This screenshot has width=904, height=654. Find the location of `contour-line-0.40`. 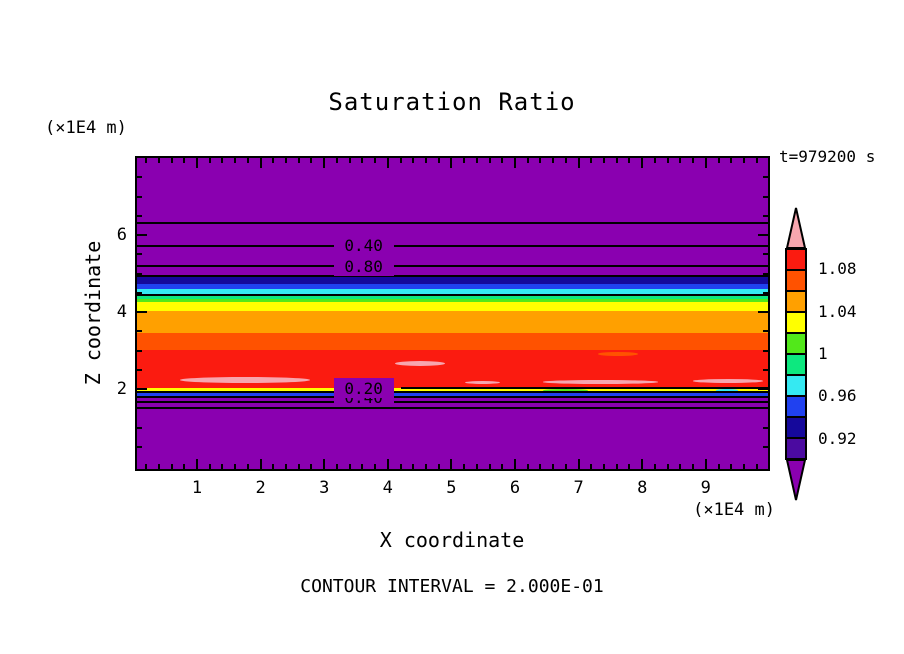

contour-line-0.40 is located at coordinates (452, 402).